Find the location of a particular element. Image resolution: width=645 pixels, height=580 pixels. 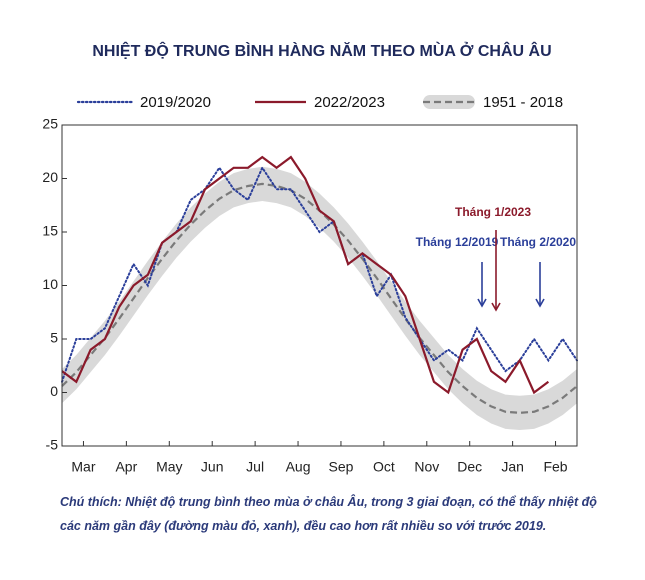

x-tick-label: Mar is located at coordinates (83, 467).